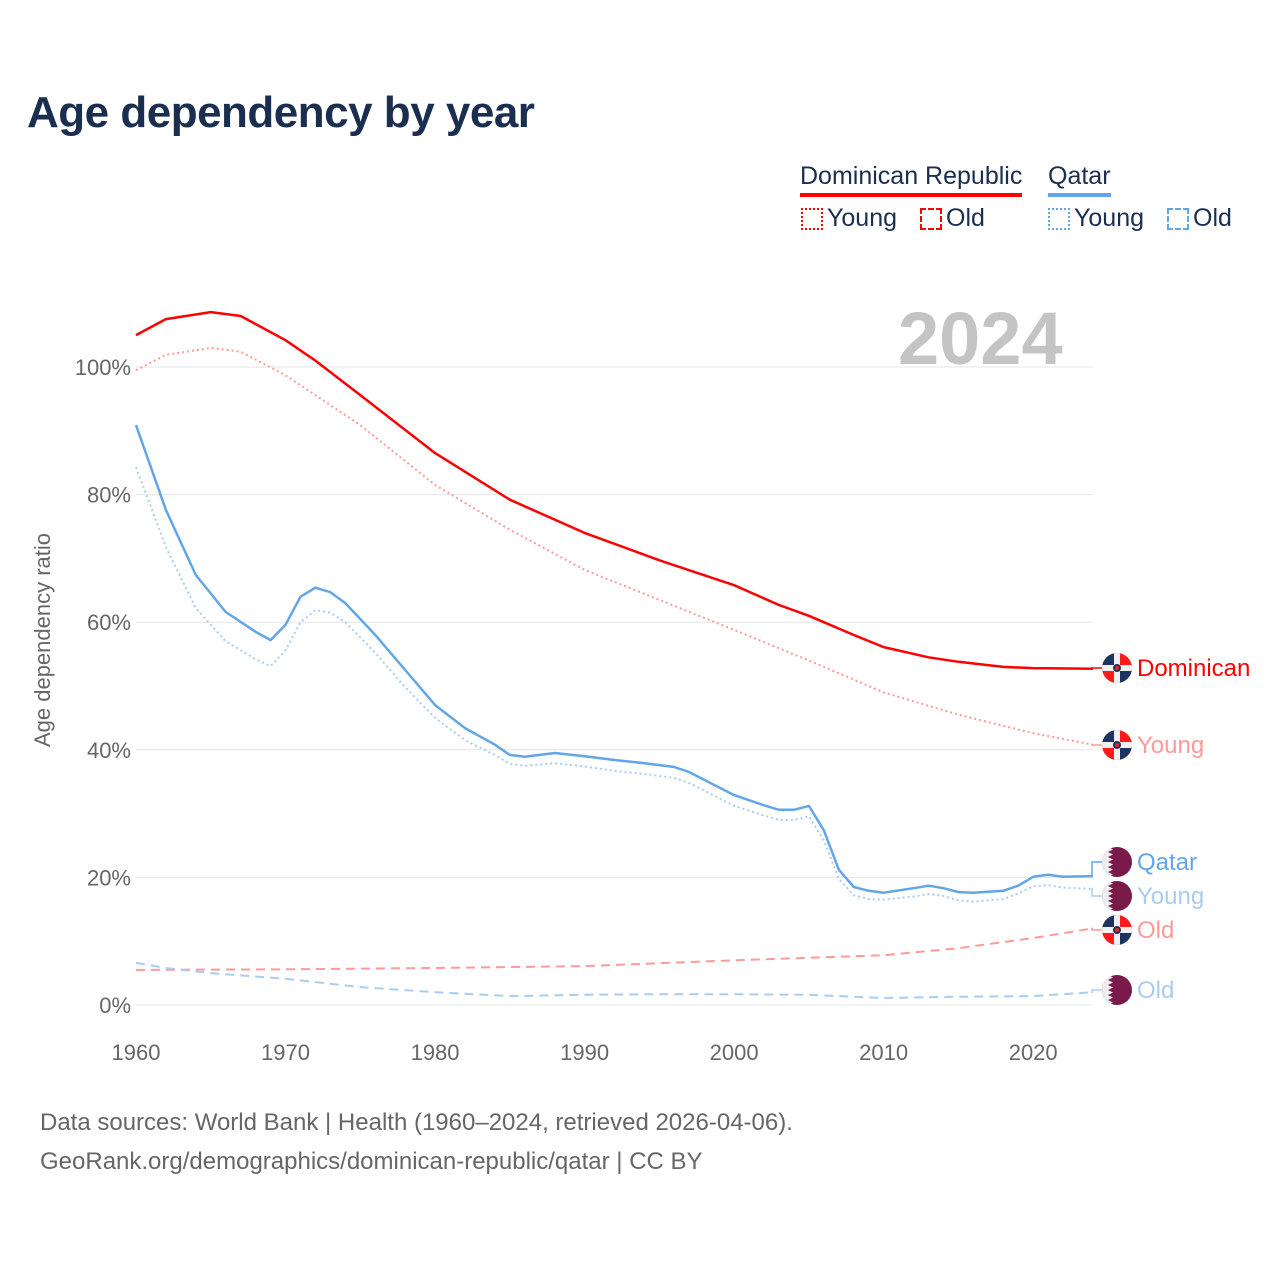 The height and width of the screenshot is (1280, 1280). Describe the element at coordinates (285, 1052) in the screenshot. I see `x-tick-label: 1970` at that location.